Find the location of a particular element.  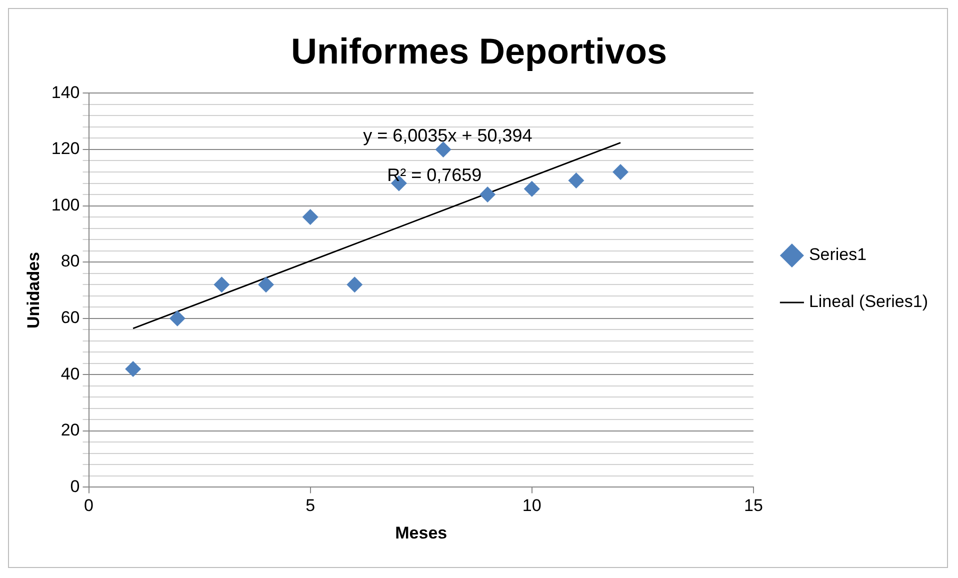

x-axis-title: Meses is located at coordinates (421, 532).